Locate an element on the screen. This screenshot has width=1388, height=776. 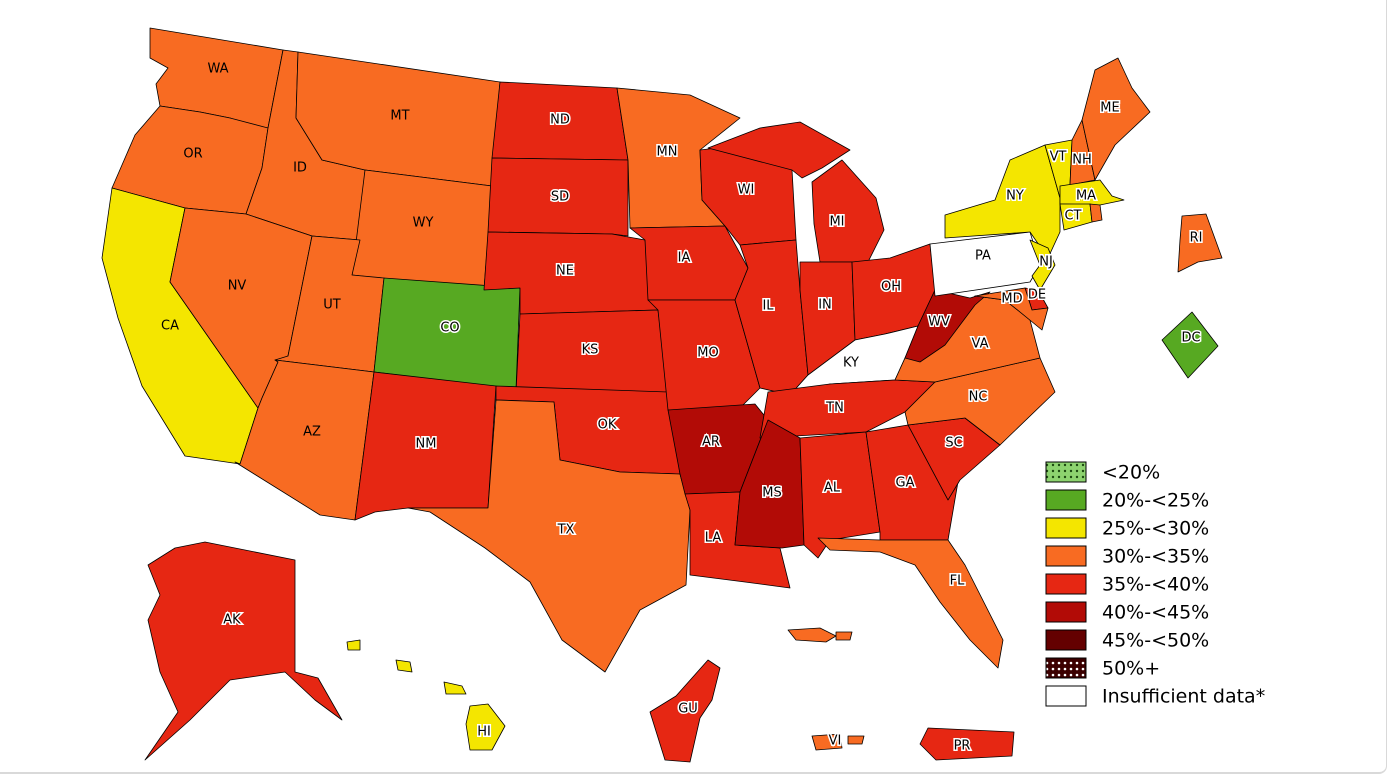
label-ia: IA is located at coordinates (684, 258).